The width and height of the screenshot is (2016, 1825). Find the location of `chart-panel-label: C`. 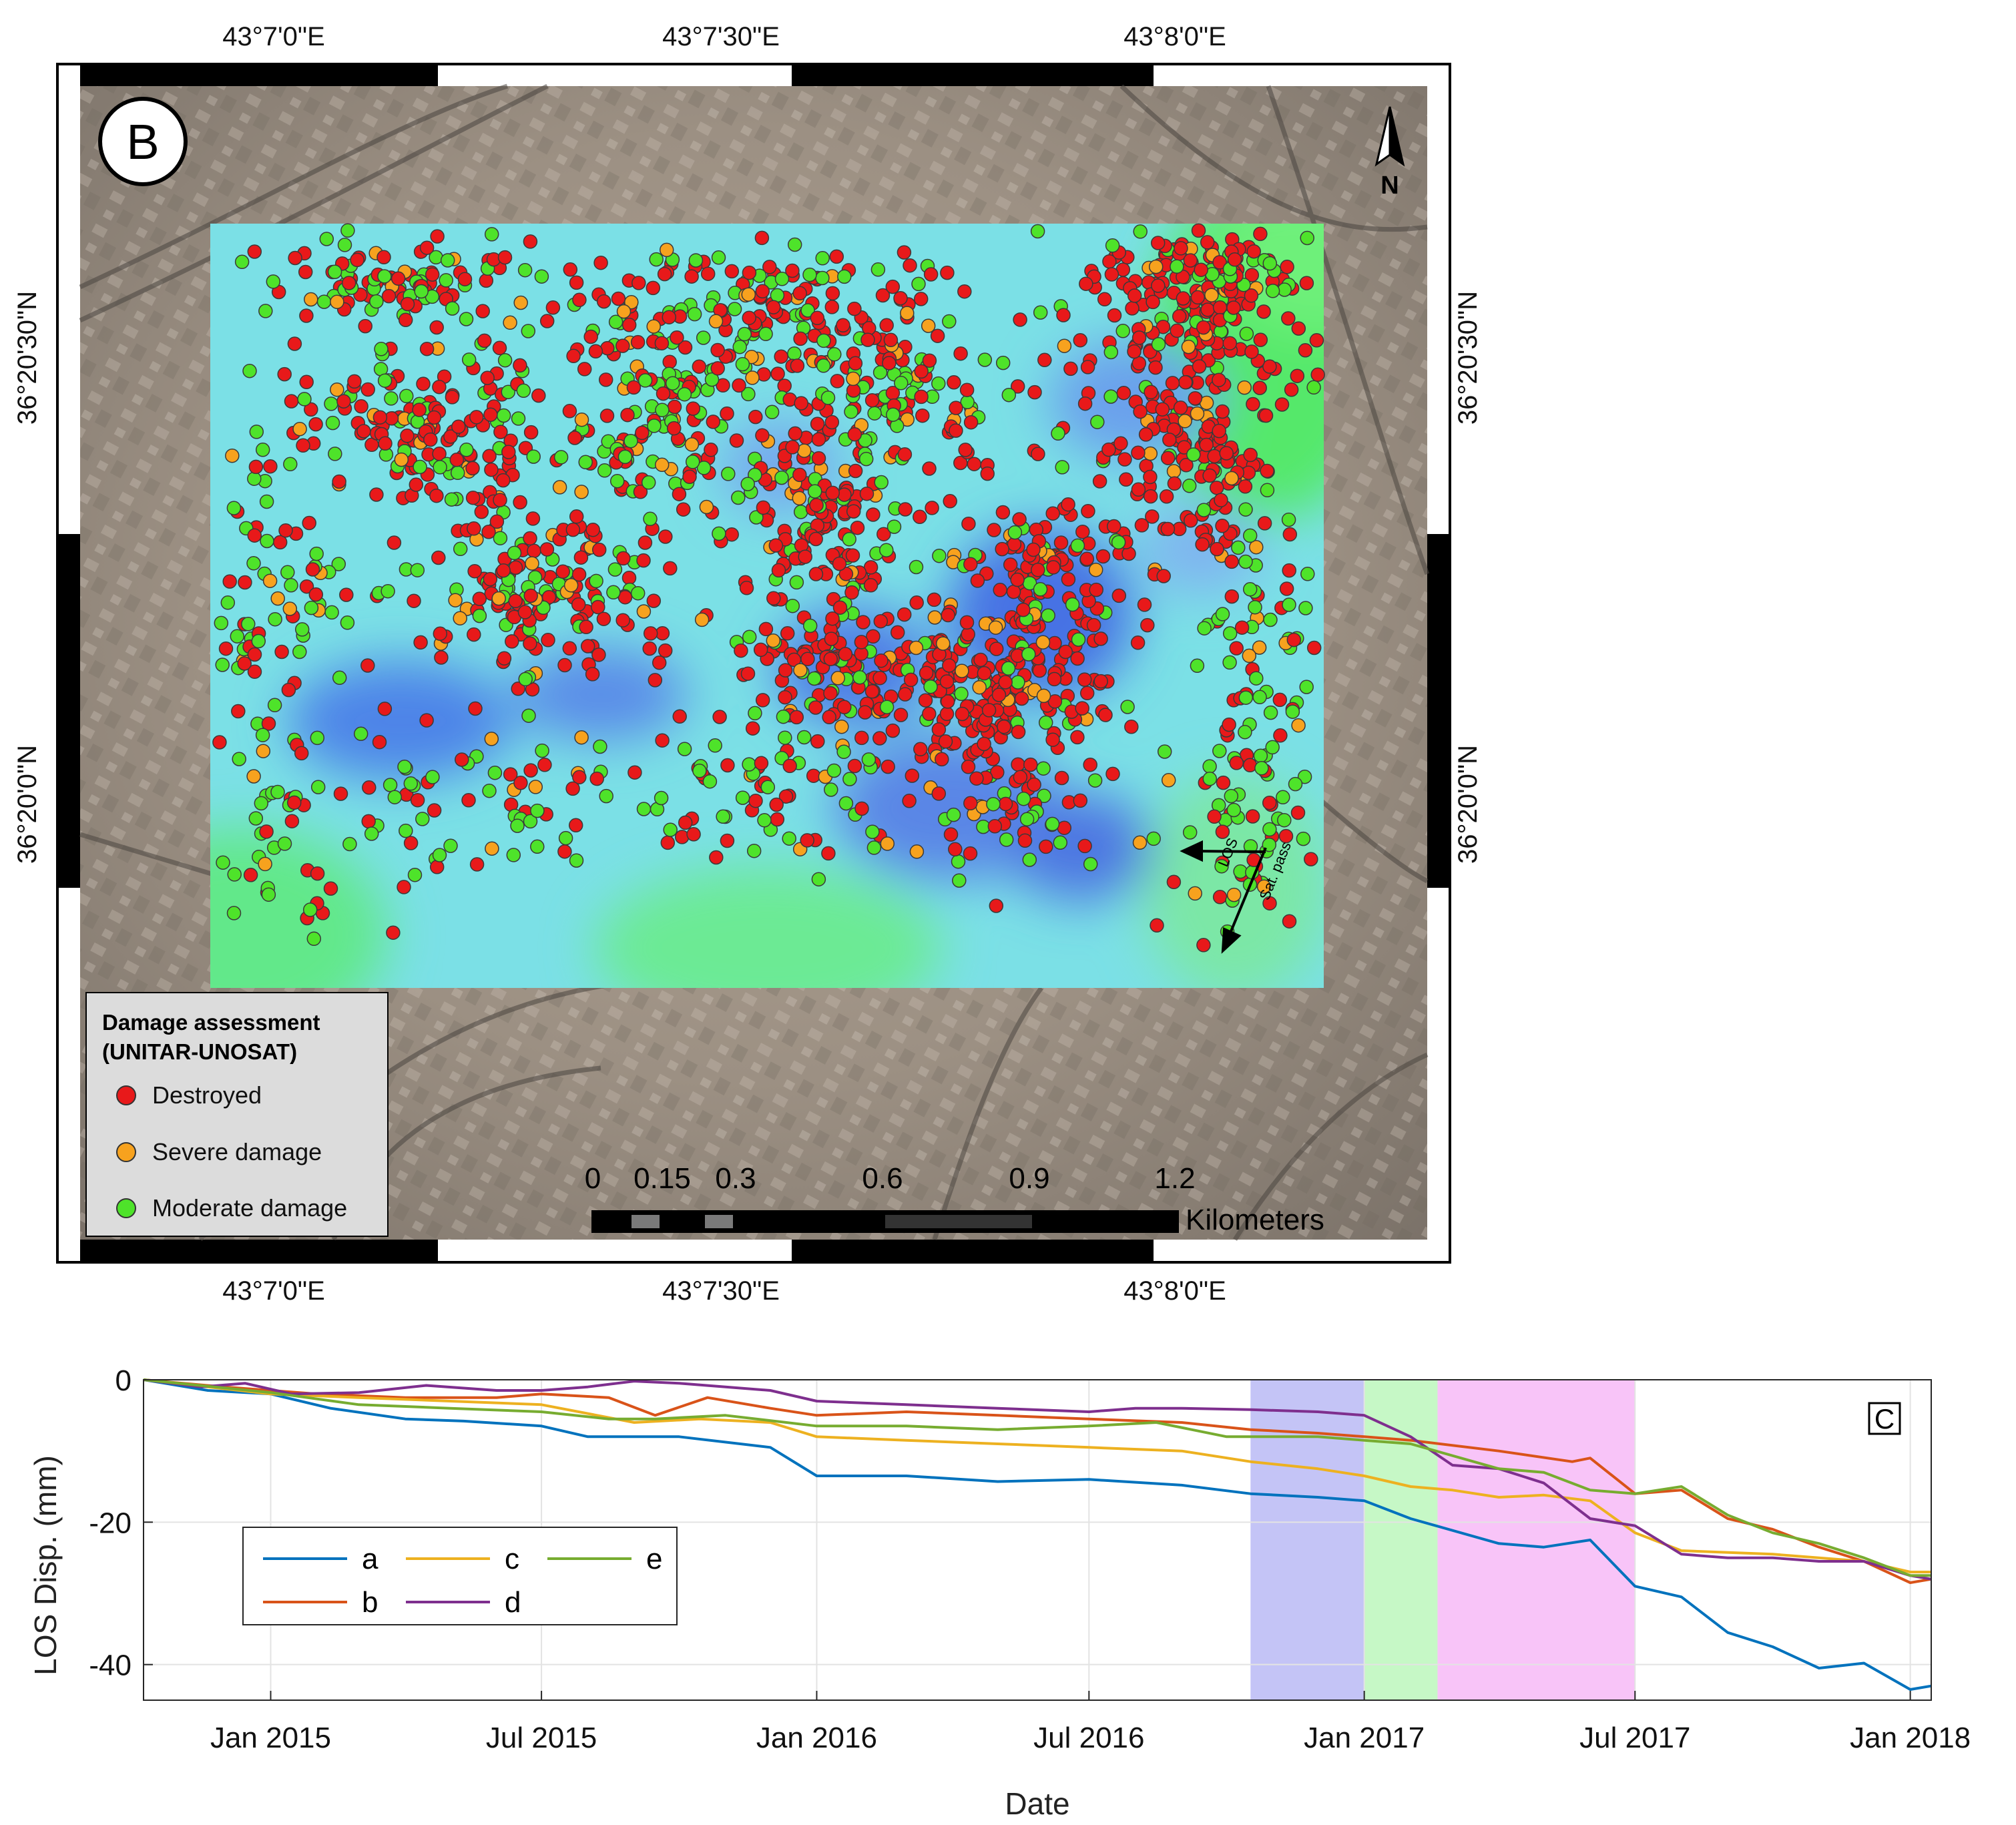

chart-panel-label: C is located at coordinates (1884, 1418).